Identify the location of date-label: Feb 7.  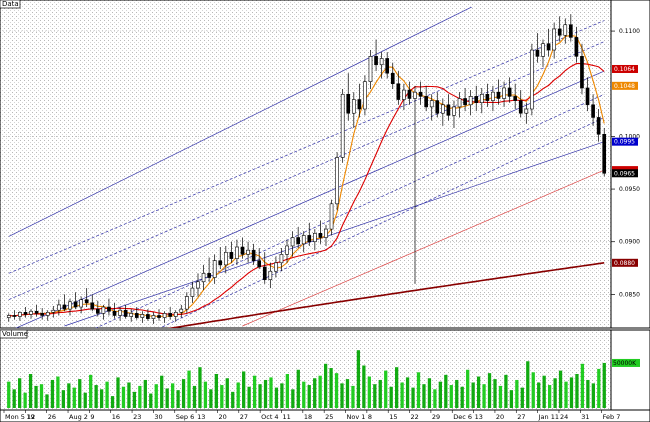
(612, 417).